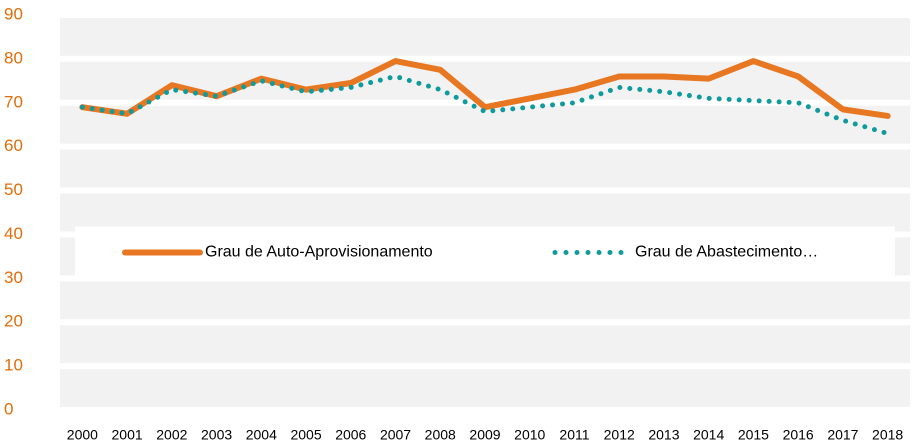 This screenshot has height=448, width=913. What do you see at coordinates (663, 435) in the screenshot?
I see `x-tick-label: 2013` at bounding box center [663, 435].